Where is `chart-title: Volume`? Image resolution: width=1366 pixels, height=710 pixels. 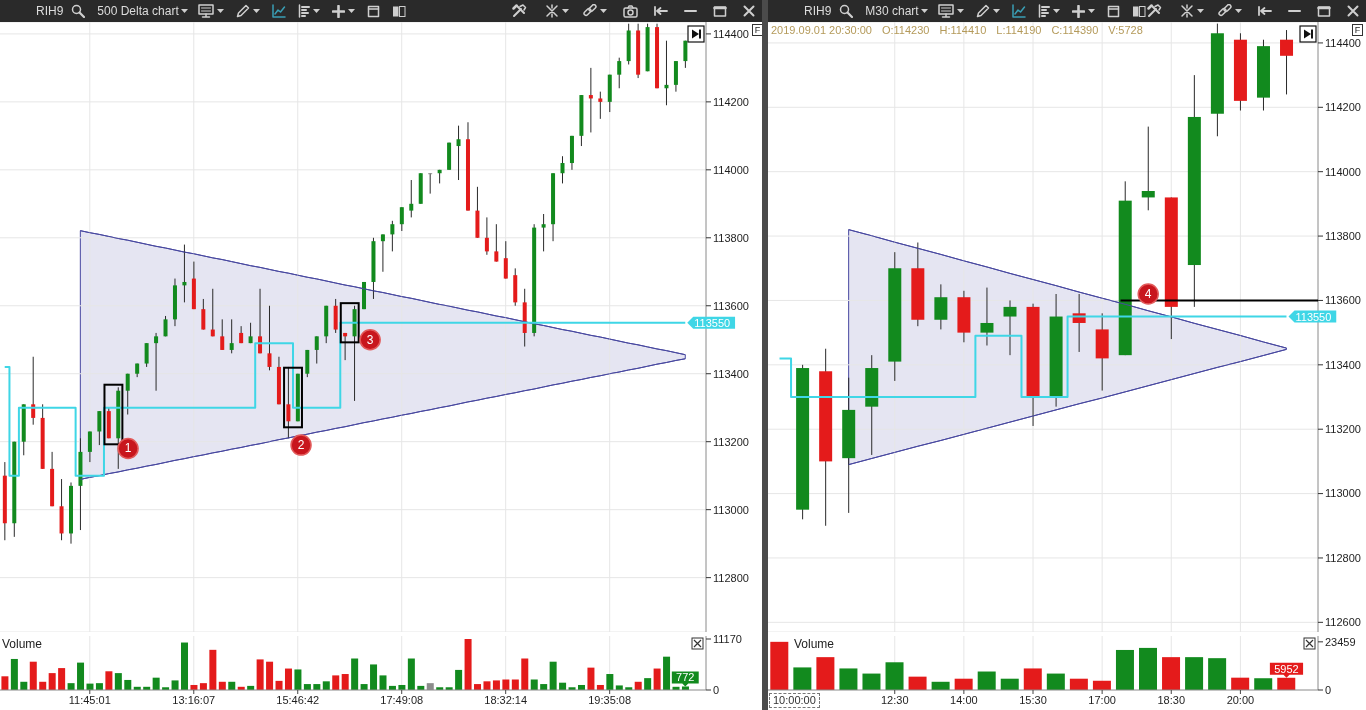 chart-title: Volume is located at coordinates (22, 644).